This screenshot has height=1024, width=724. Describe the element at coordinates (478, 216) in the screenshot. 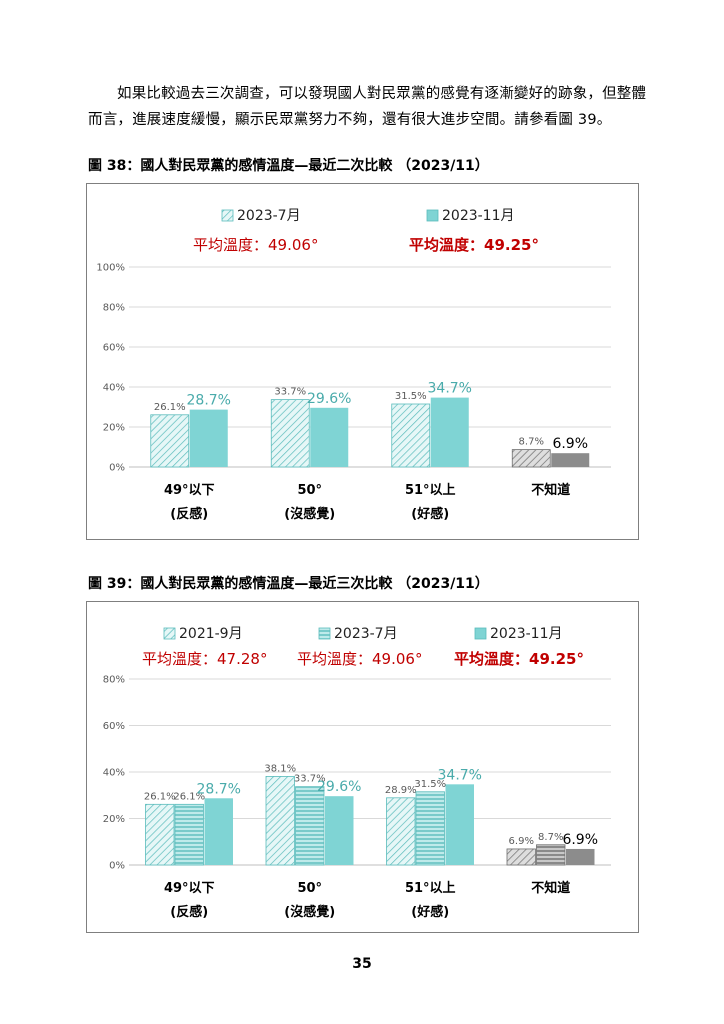

I see `chart38-legend-label-1: 2023-11月` at that location.